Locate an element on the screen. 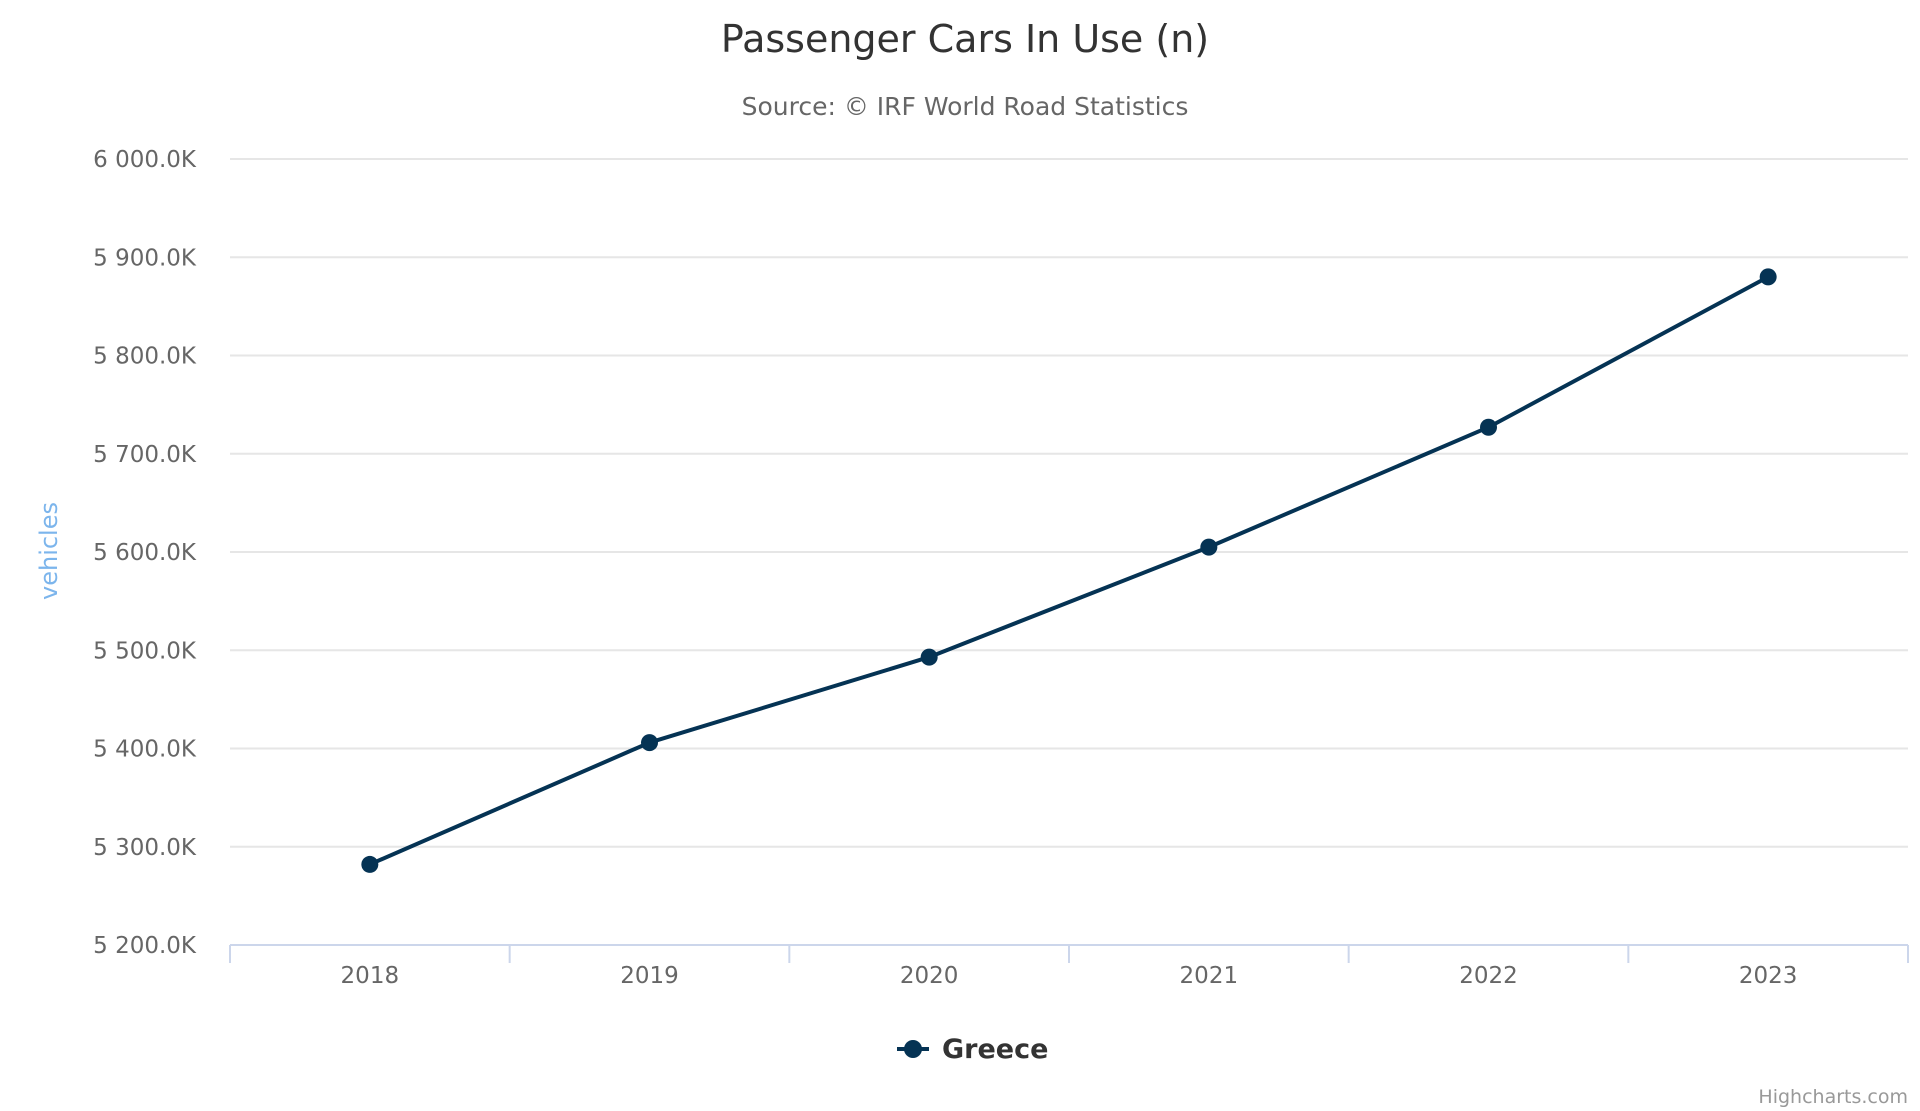 Image resolution: width=1920 pixels, height=1111 pixels. y-tick-label: 5 300.0K is located at coordinates (145, 848).